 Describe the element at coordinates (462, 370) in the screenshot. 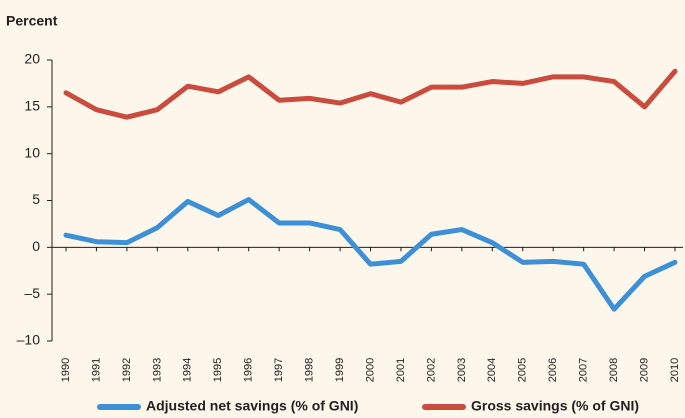

I see `x-tick-label: 2003` at that location.